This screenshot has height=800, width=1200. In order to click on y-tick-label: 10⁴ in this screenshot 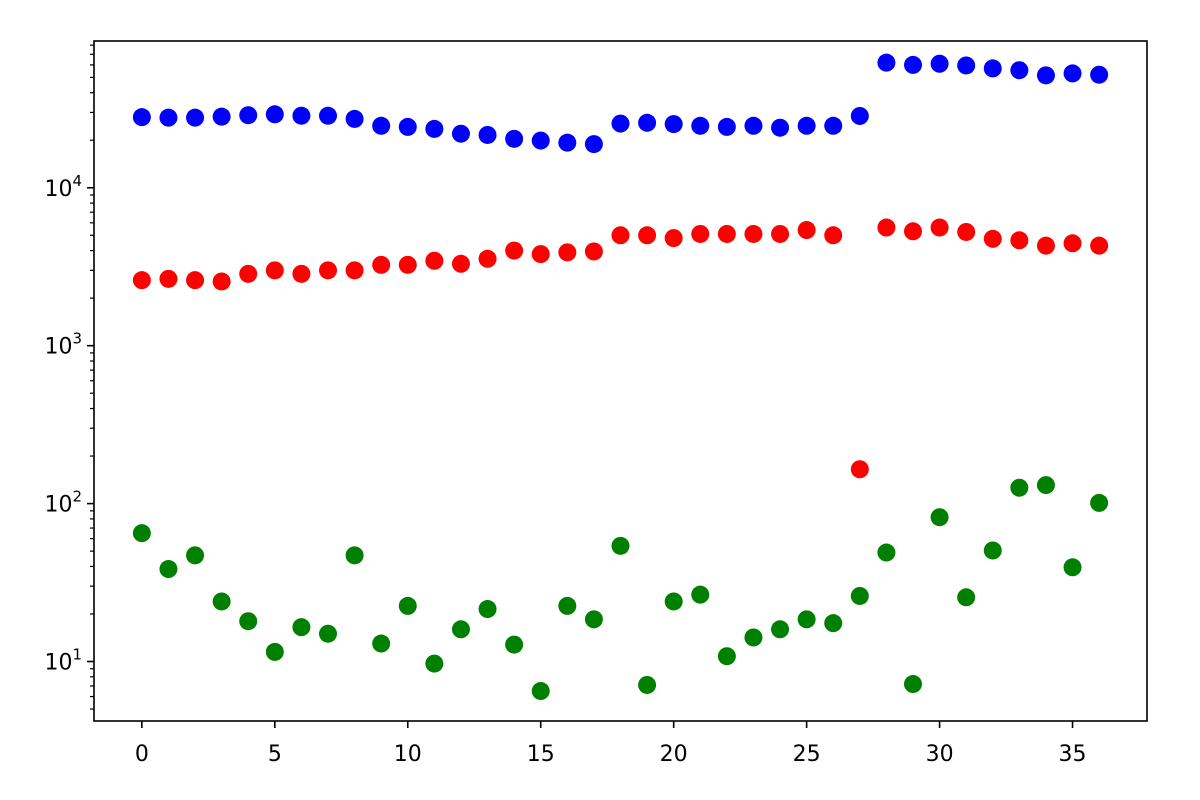, I will do `click(63, 187)`.